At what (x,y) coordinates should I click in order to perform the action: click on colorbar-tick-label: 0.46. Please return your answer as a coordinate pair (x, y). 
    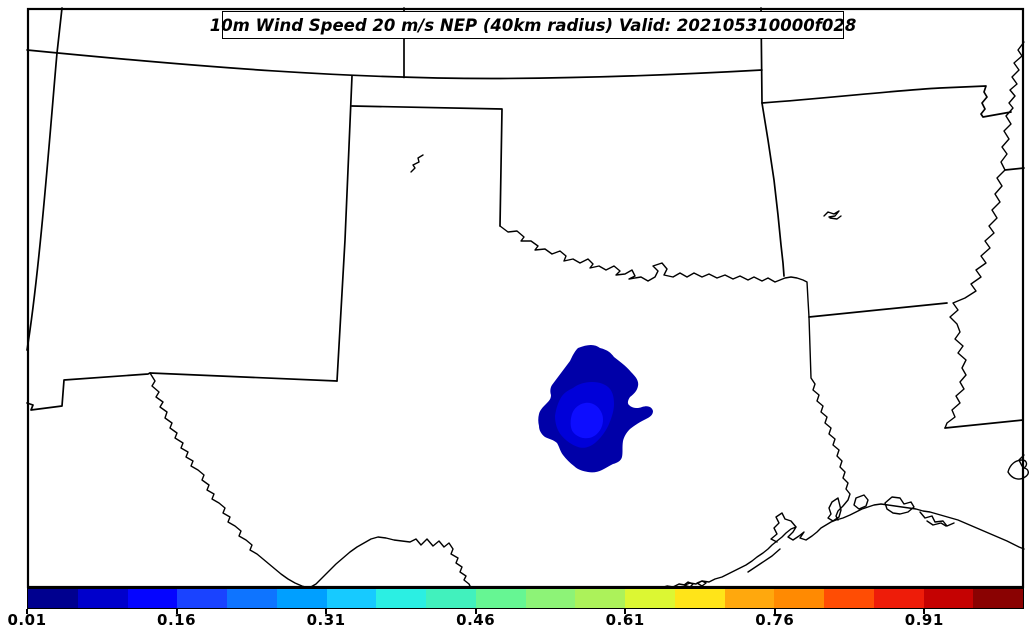
    Looking at the image, I should click on (476, 620).